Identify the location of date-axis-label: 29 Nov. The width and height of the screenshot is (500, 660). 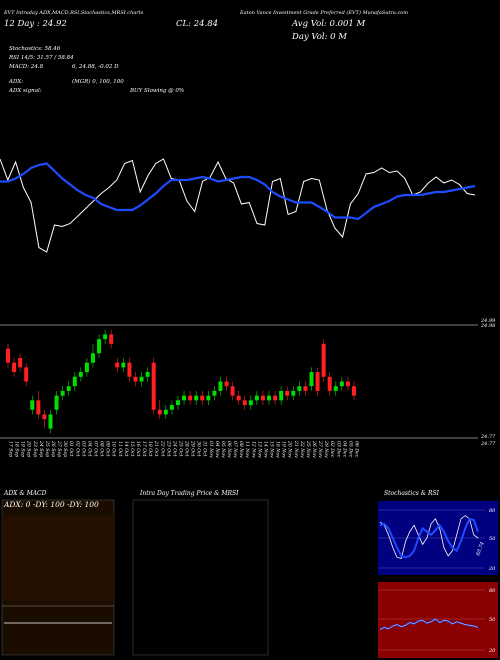
(326, 449).